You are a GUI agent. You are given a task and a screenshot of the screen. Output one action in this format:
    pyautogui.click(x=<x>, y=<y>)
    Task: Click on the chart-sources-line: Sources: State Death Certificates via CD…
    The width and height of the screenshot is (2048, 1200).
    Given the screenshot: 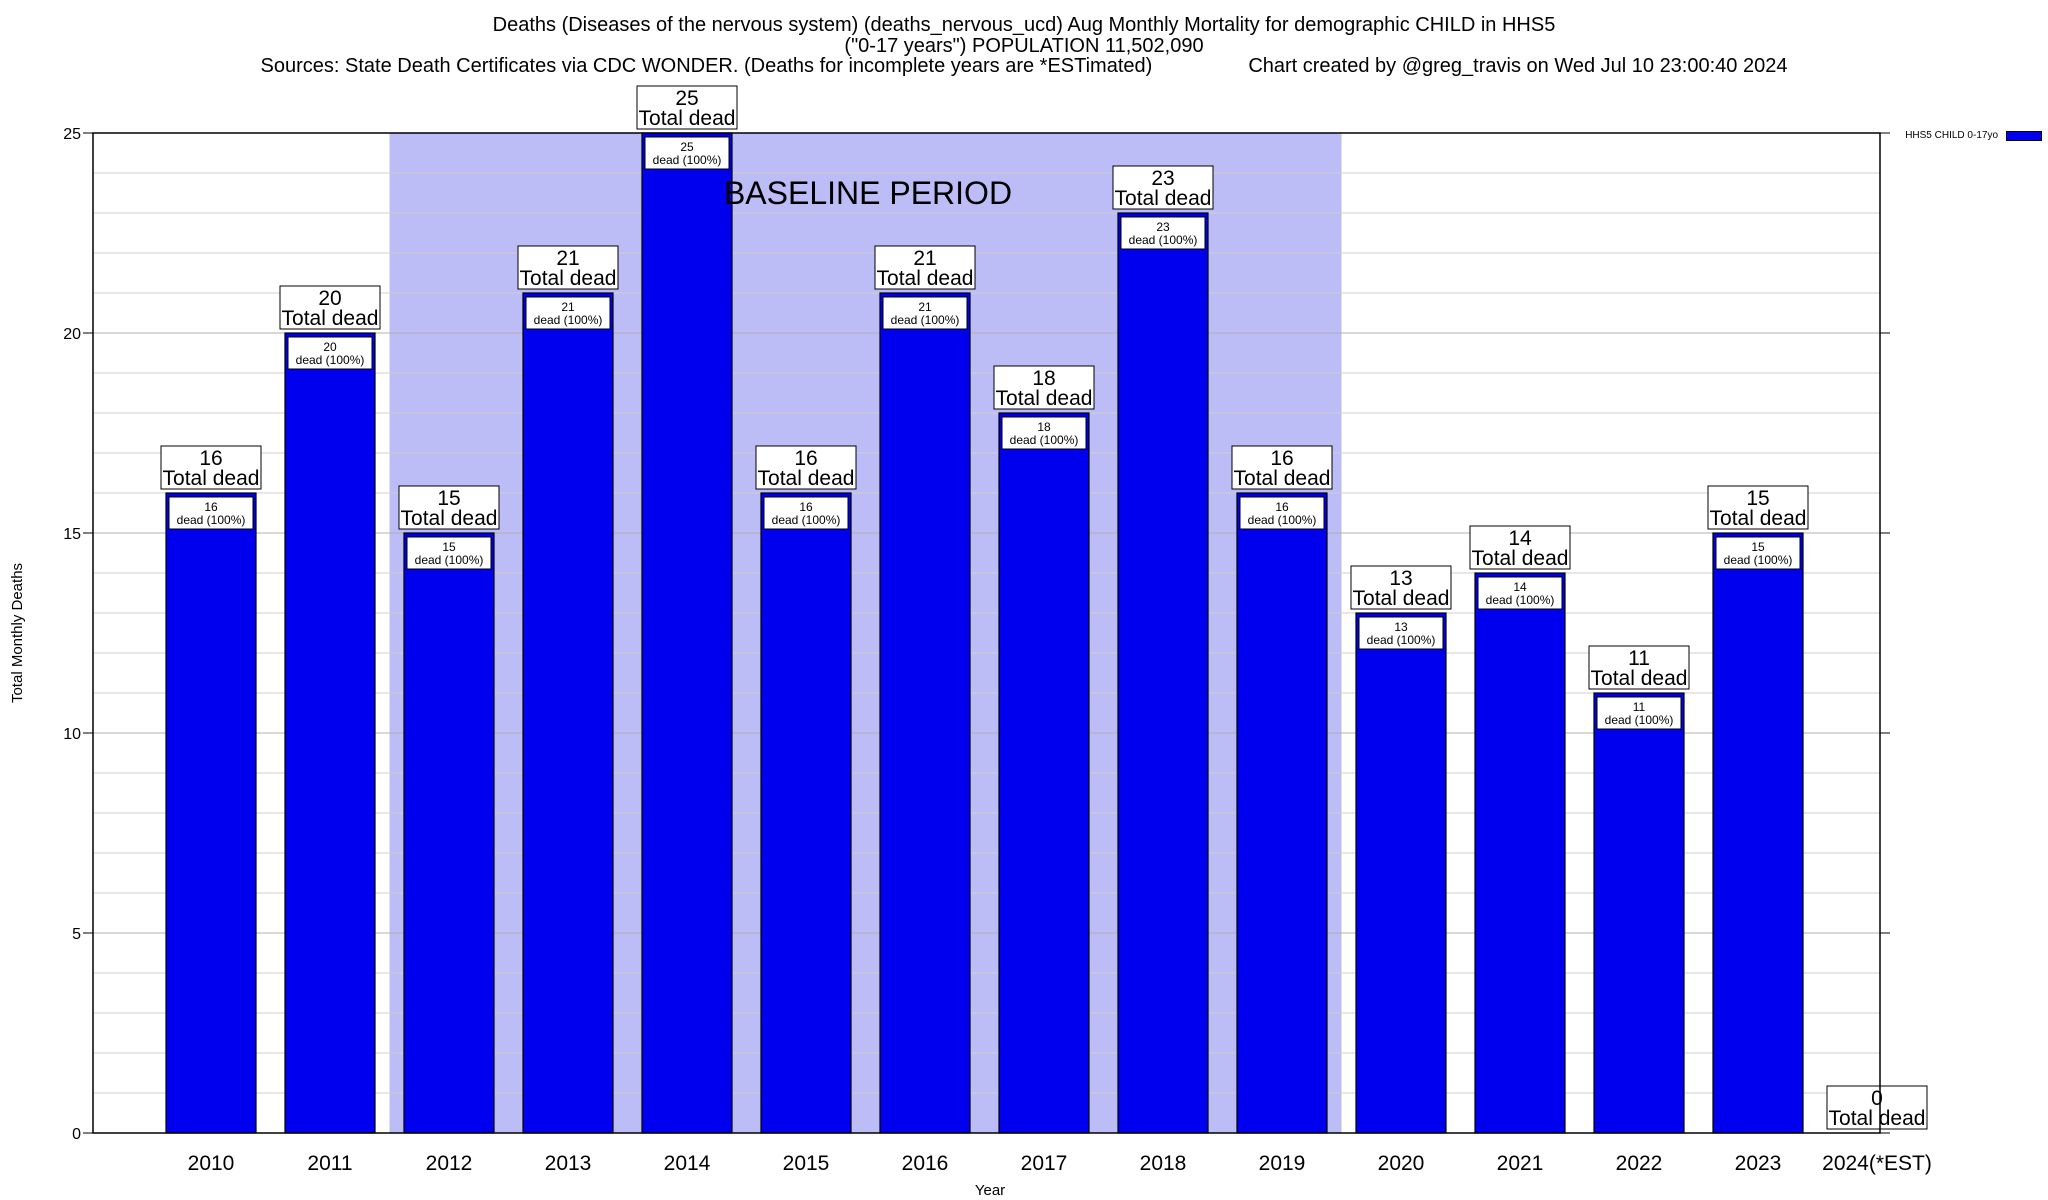 What is the action you would take?
    pyautogui.click(x=1024, y=66)
    